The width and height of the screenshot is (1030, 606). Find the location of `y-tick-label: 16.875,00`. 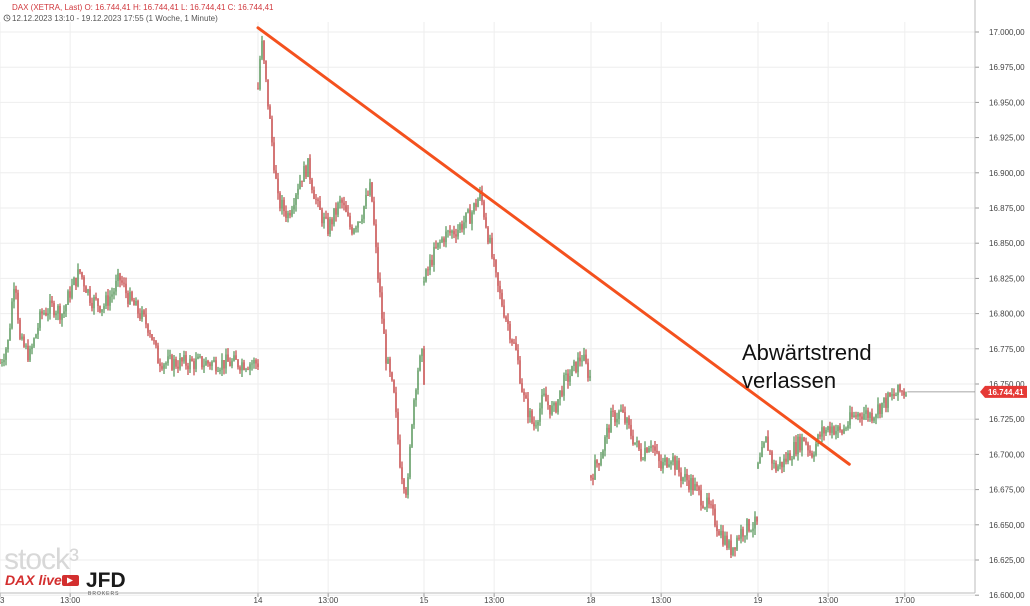

y-tick-label: 16.875,00 is located at coordinates (1007, 208).